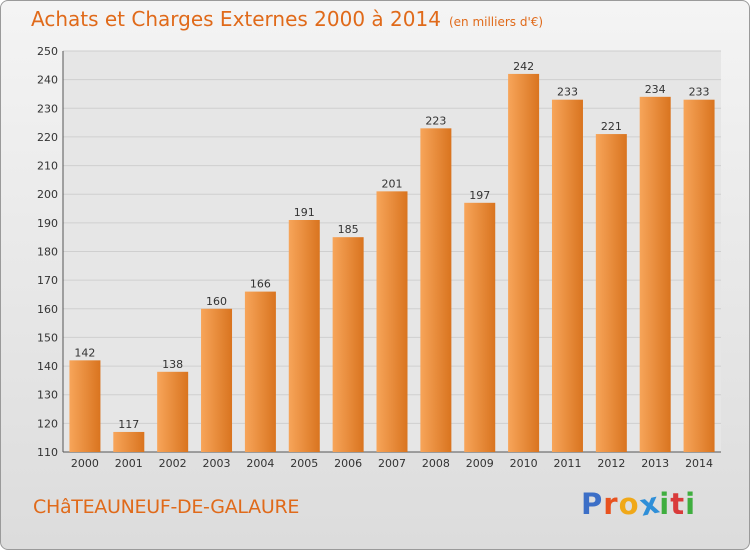  What do you see at coordinates (699, 463) in the screenshot?
I see `x-tick-label-2014: 2014` at bounding box center [699, 463].